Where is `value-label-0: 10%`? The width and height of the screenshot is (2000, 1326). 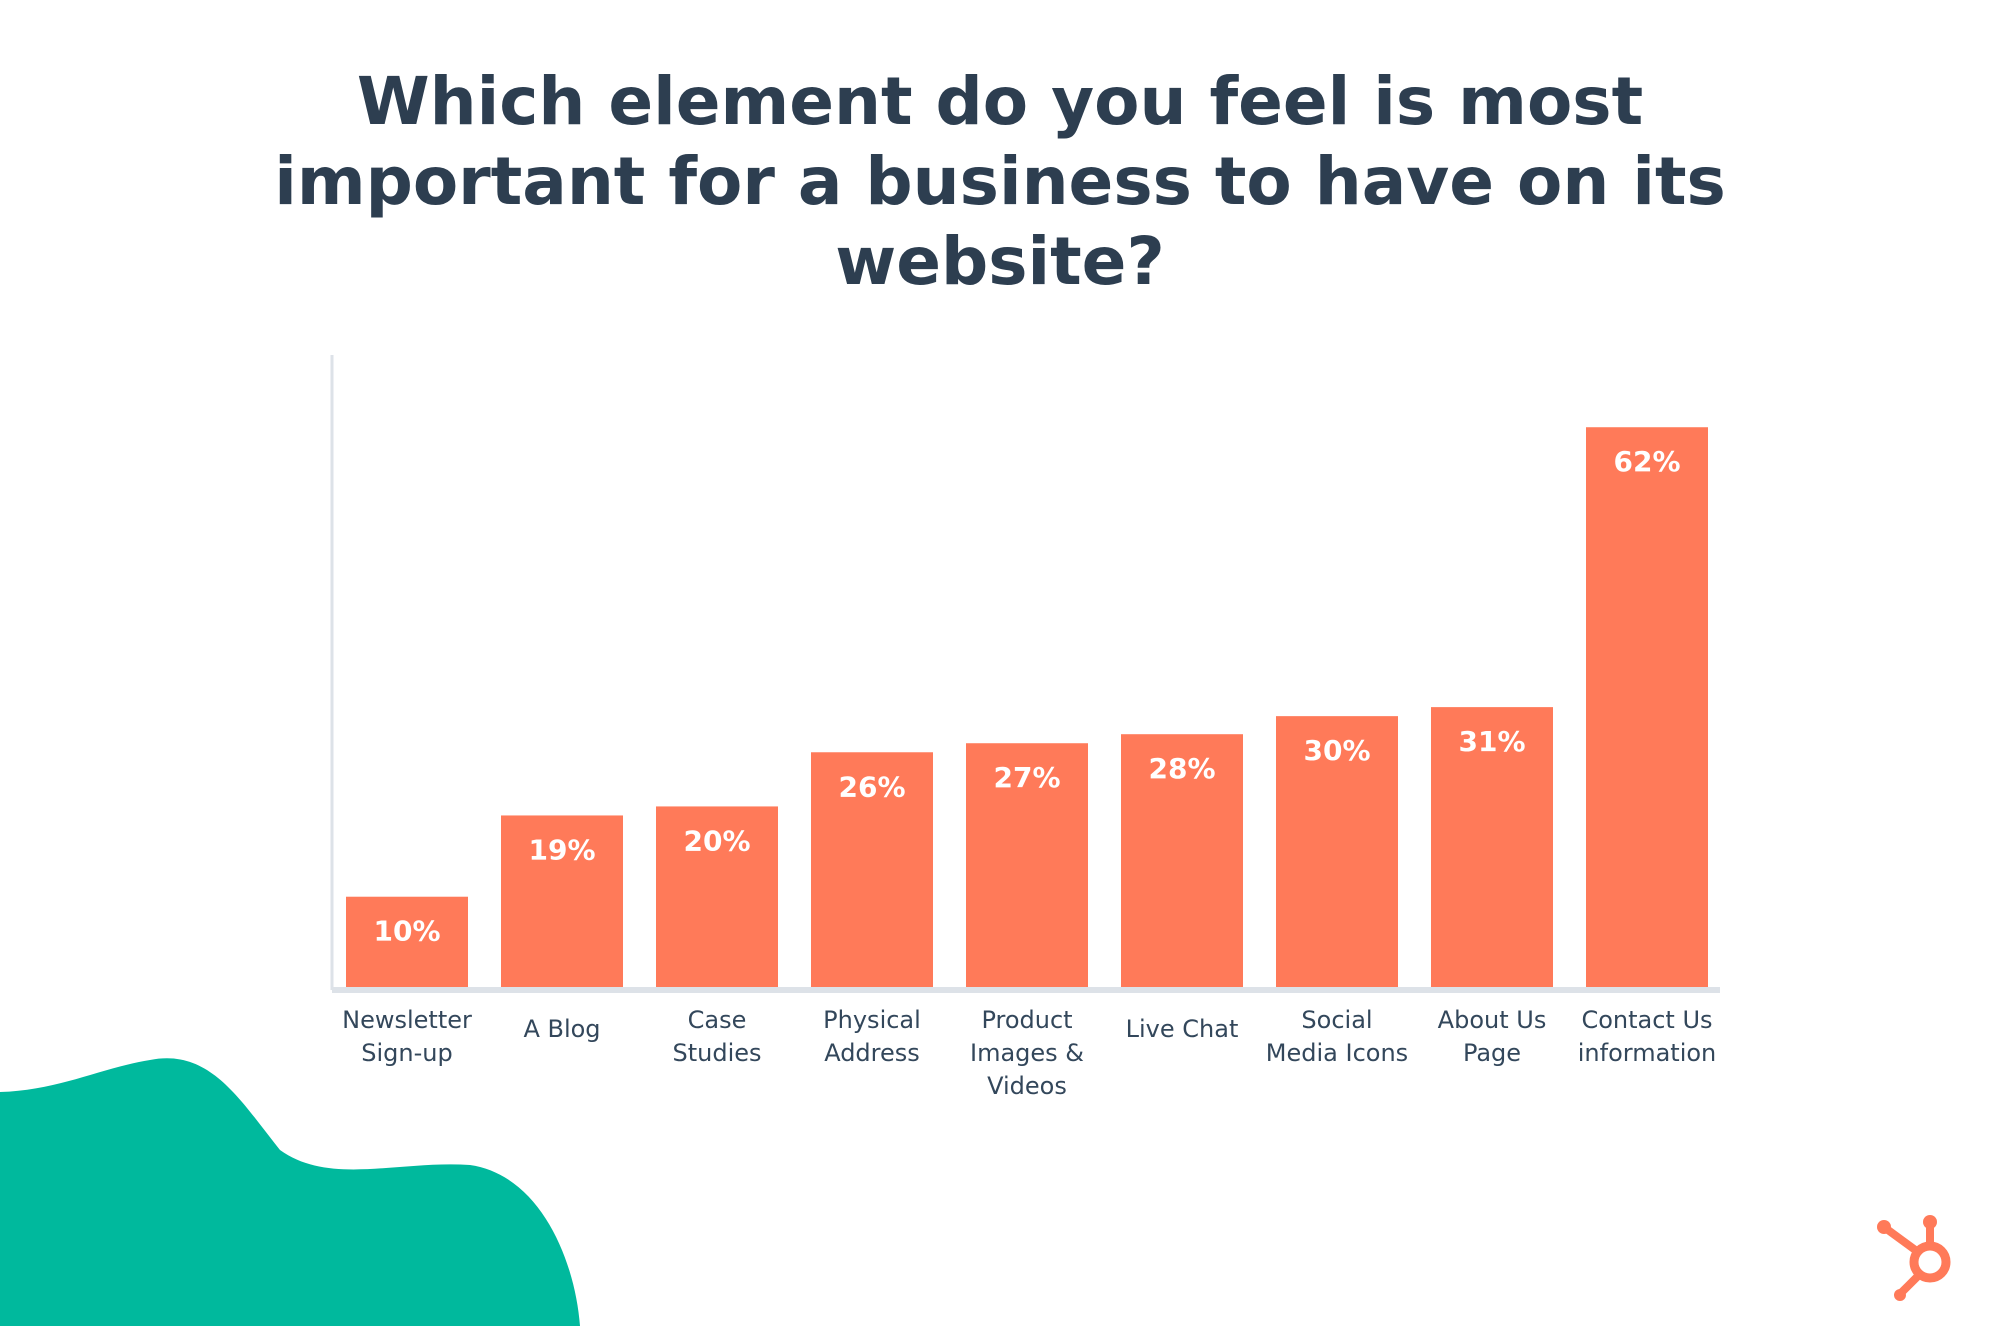 value-label-0: 10% is located at coordinates (406, 931).